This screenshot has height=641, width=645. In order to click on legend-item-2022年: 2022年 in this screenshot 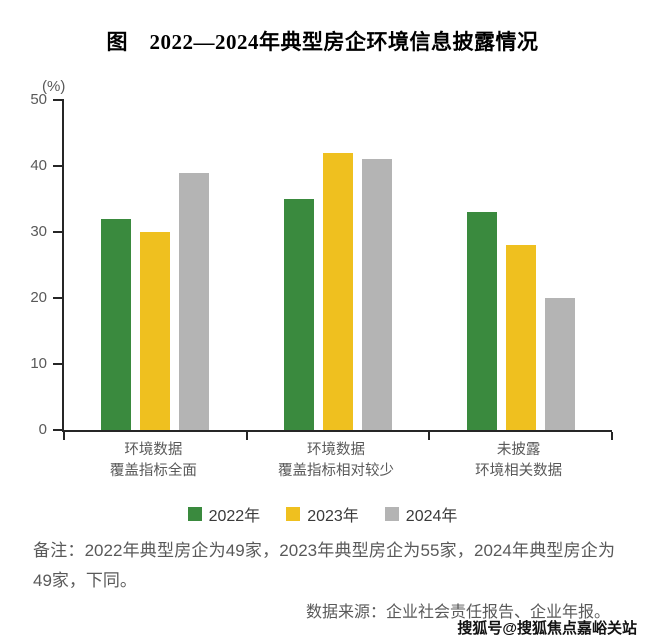, I will do `click(224, 514)`.